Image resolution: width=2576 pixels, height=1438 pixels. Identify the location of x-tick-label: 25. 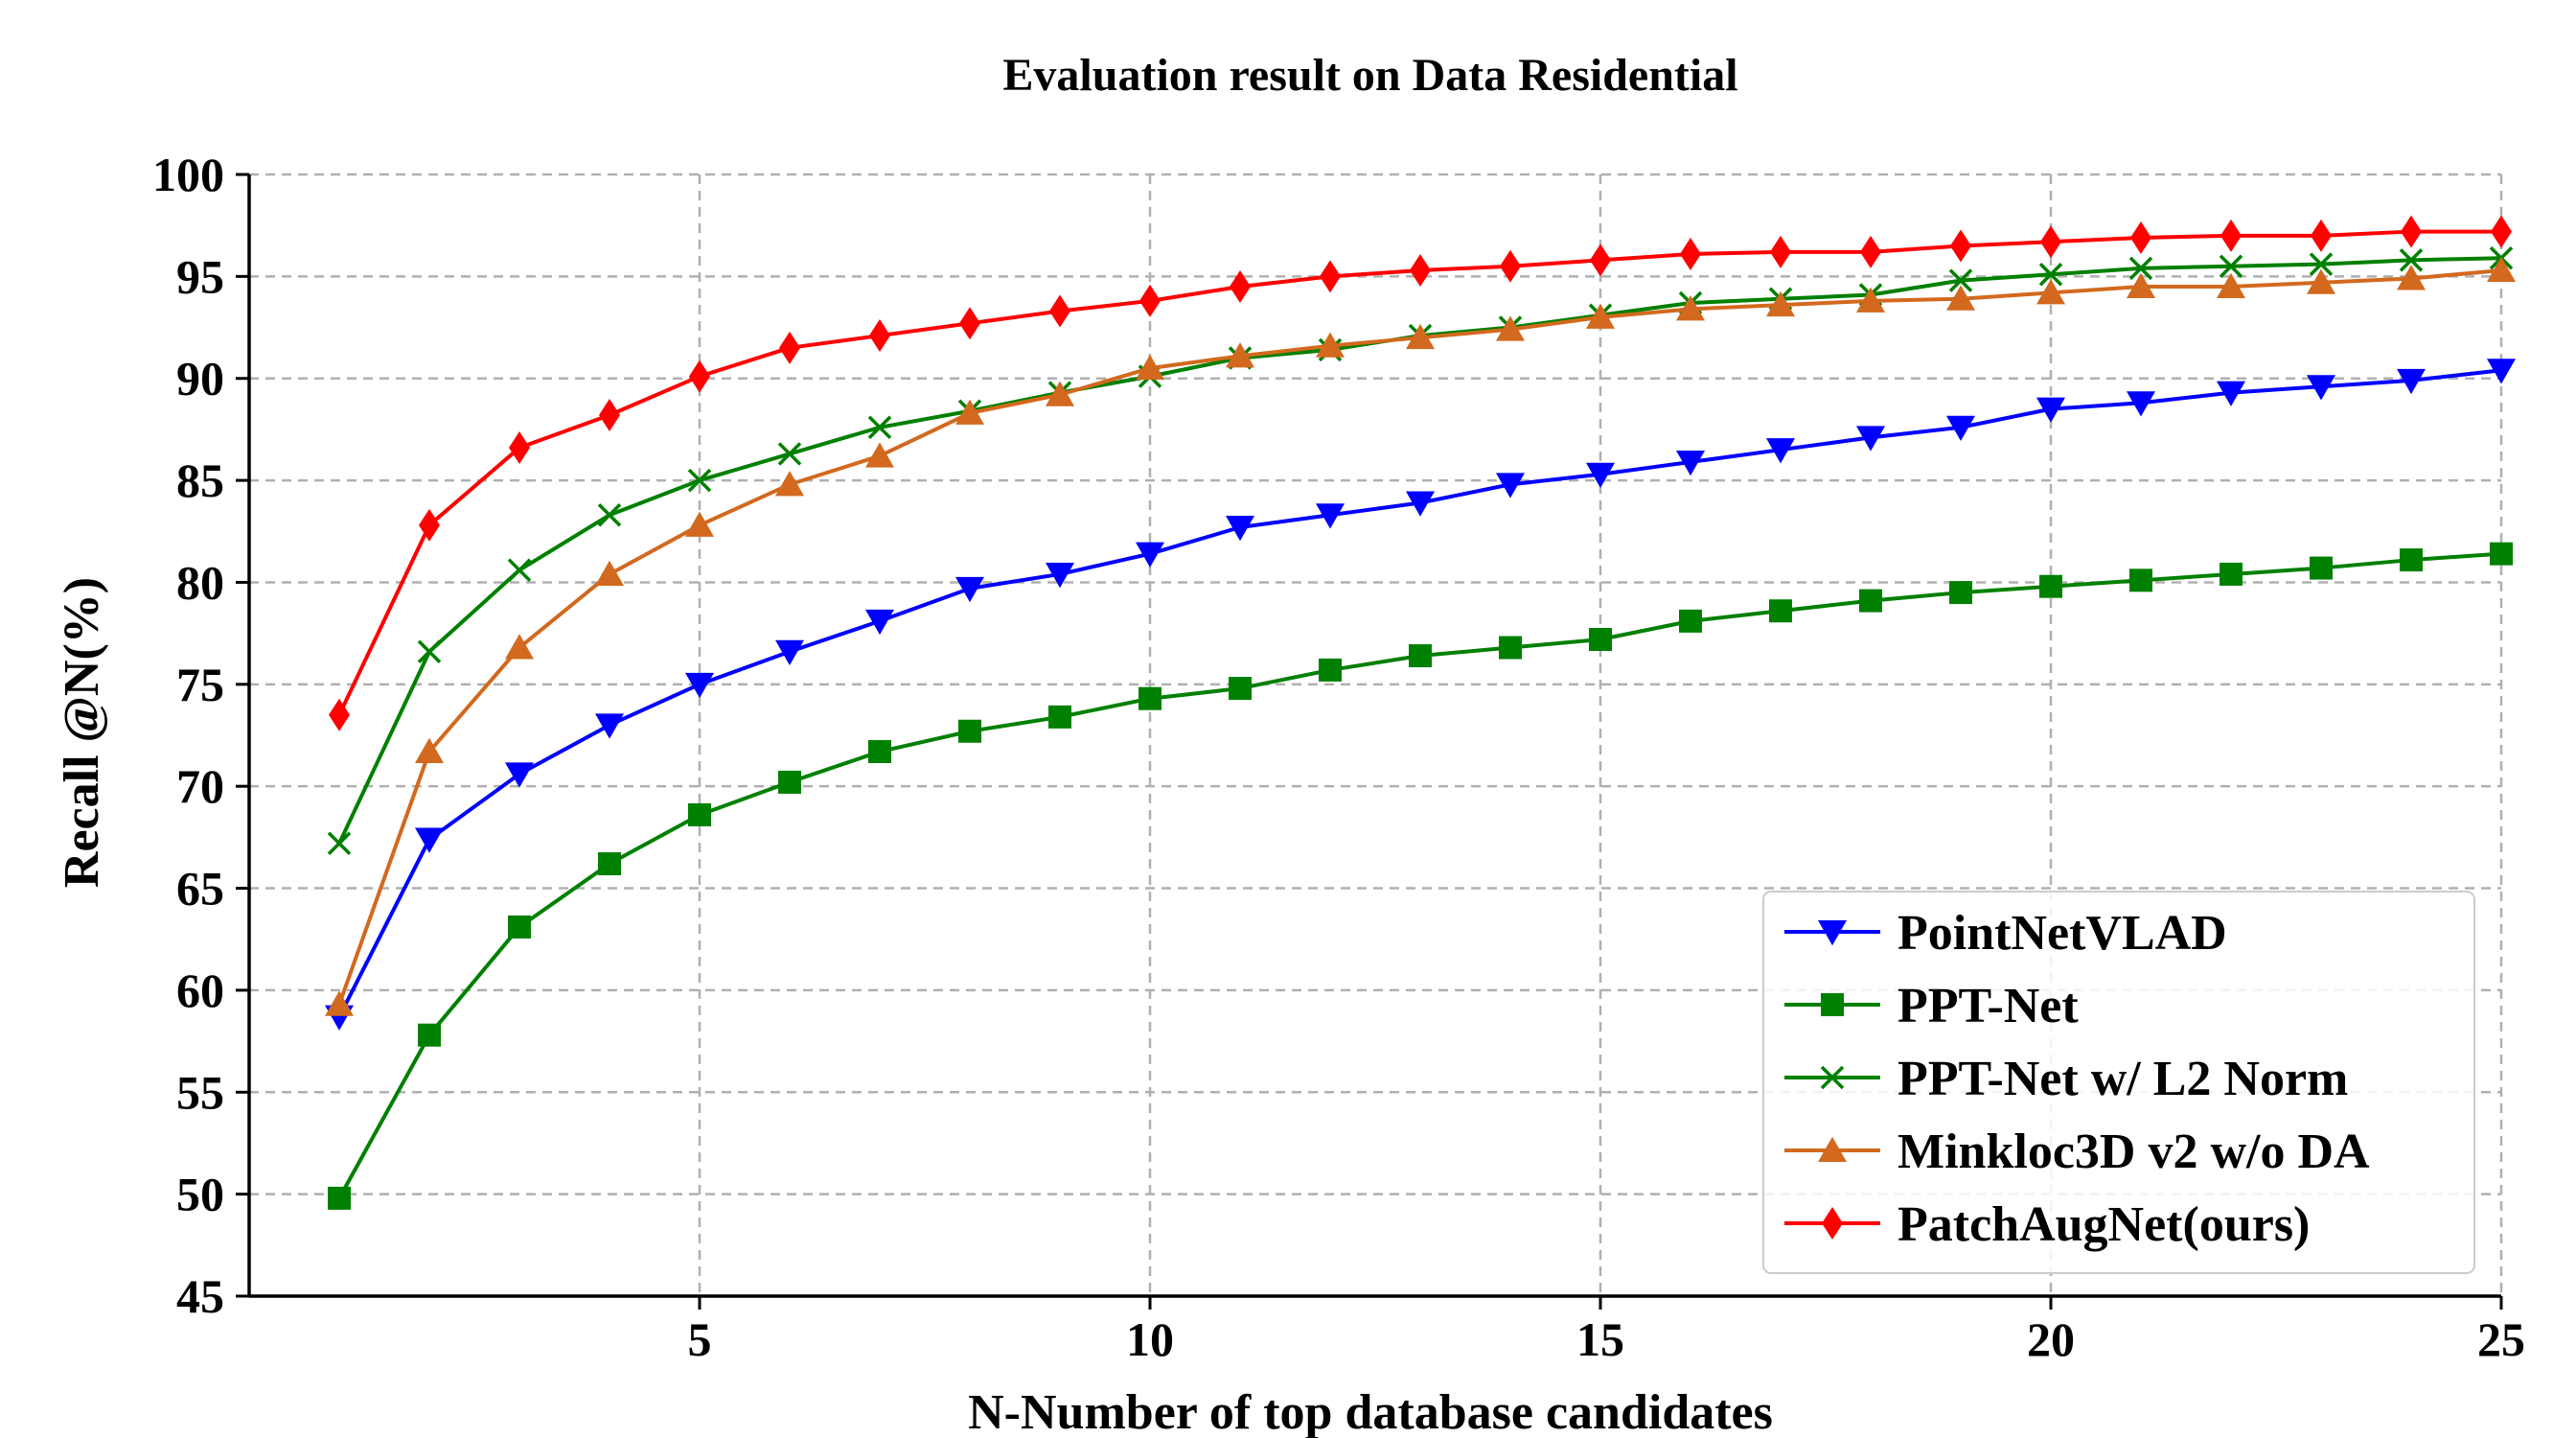
(2501, 1339).